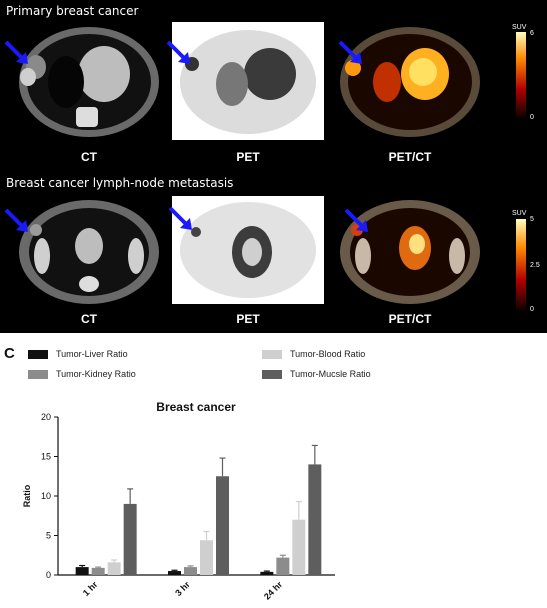  What do you see at coordinates (27, 495) in the screenshot?
I see `y-axis-label: Ratio` at bounding box center [27, 495].